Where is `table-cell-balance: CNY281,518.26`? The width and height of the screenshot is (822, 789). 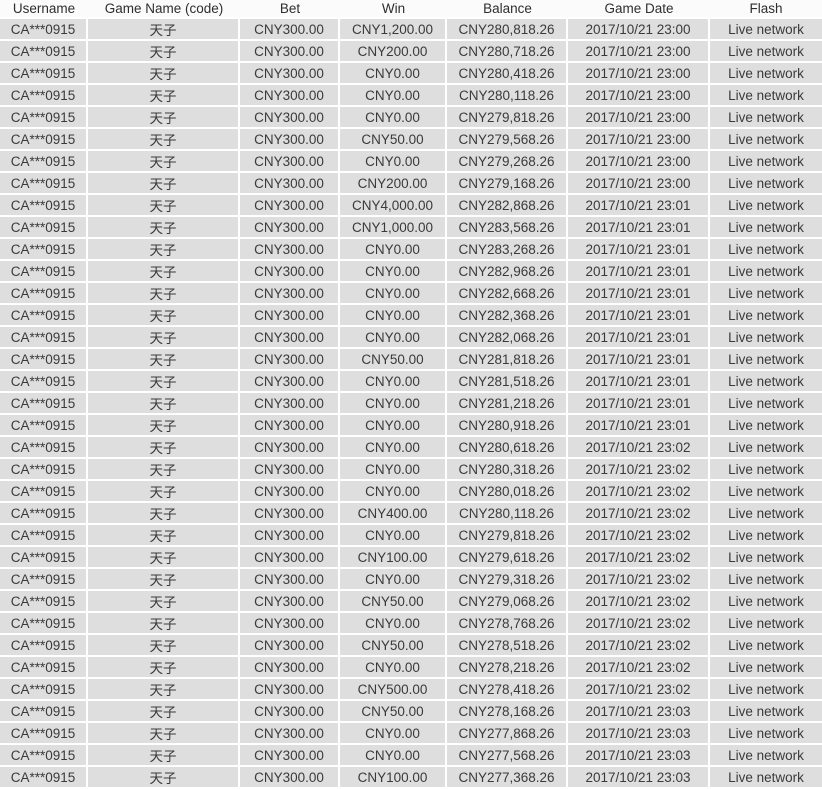
table-cell-balance: CNY281,518.26 is located at coordinates (507, 382).